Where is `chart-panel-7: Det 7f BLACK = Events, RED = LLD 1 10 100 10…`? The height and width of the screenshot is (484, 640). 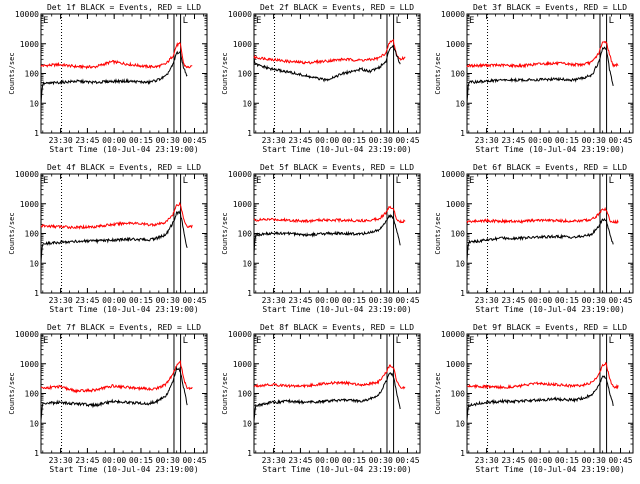
chart-panel-7: Det 7f BLACK = Events, RED = LLD 1 10 100 10… is located at coordinates (108, 398).